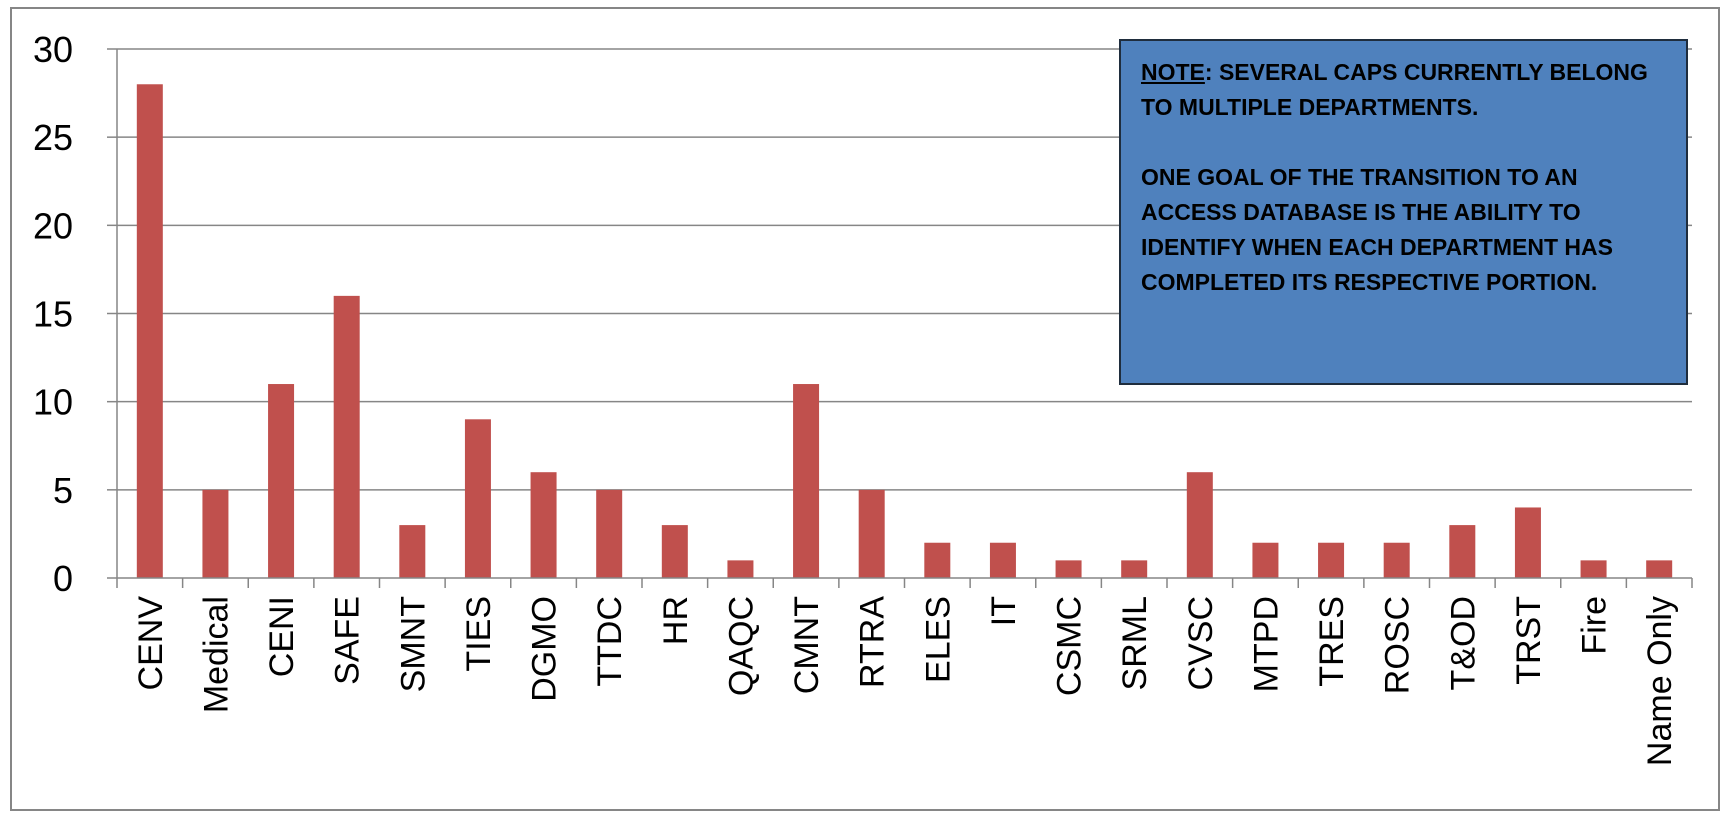  Describe the element at coordinates (1002, 560) in the screenshot. I see `bar-it` at that location.